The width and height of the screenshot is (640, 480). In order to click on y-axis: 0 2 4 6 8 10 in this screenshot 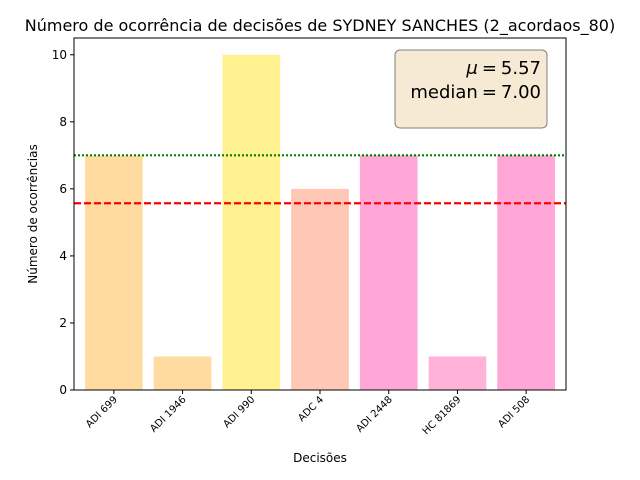, I will do `click(63, 222)`.